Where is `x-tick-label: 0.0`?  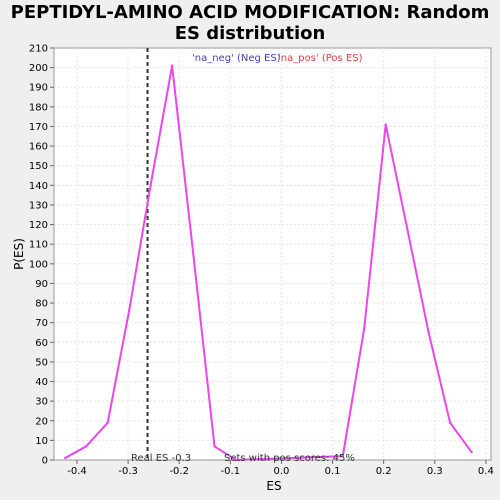 x-tick-label: 0.0 is located at coordinates (281, 471).